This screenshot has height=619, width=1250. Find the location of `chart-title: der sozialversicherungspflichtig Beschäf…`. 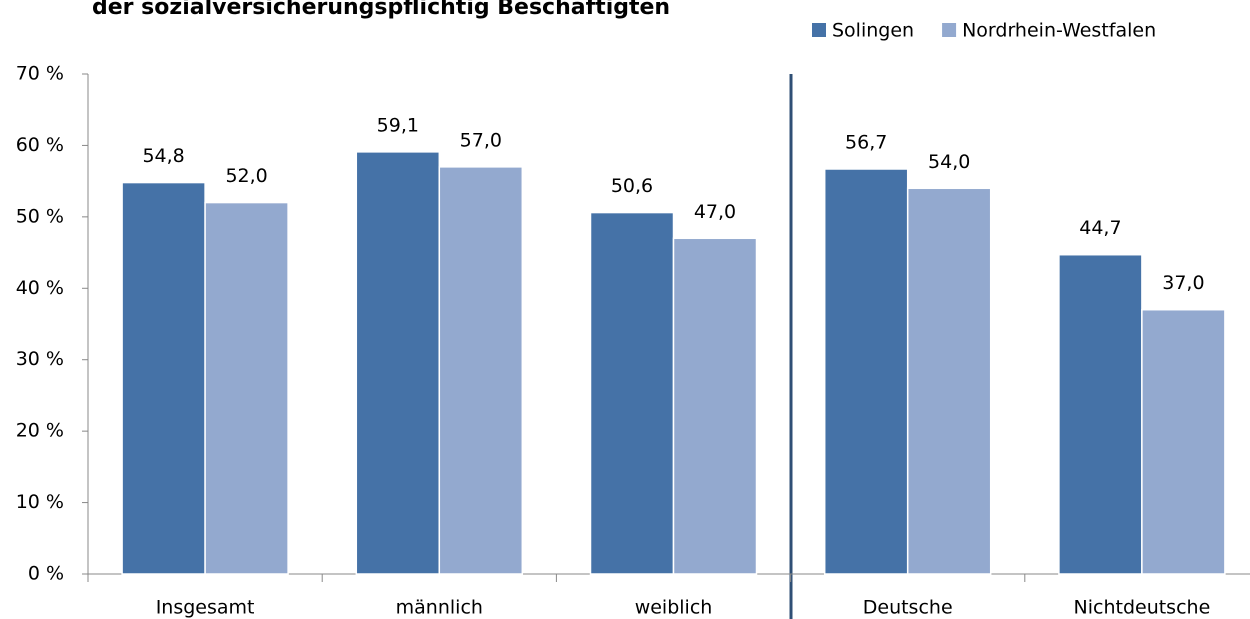

chart-title: der sozialversicherungspflichtig Beschäf… is located at coordinates (381, 10).